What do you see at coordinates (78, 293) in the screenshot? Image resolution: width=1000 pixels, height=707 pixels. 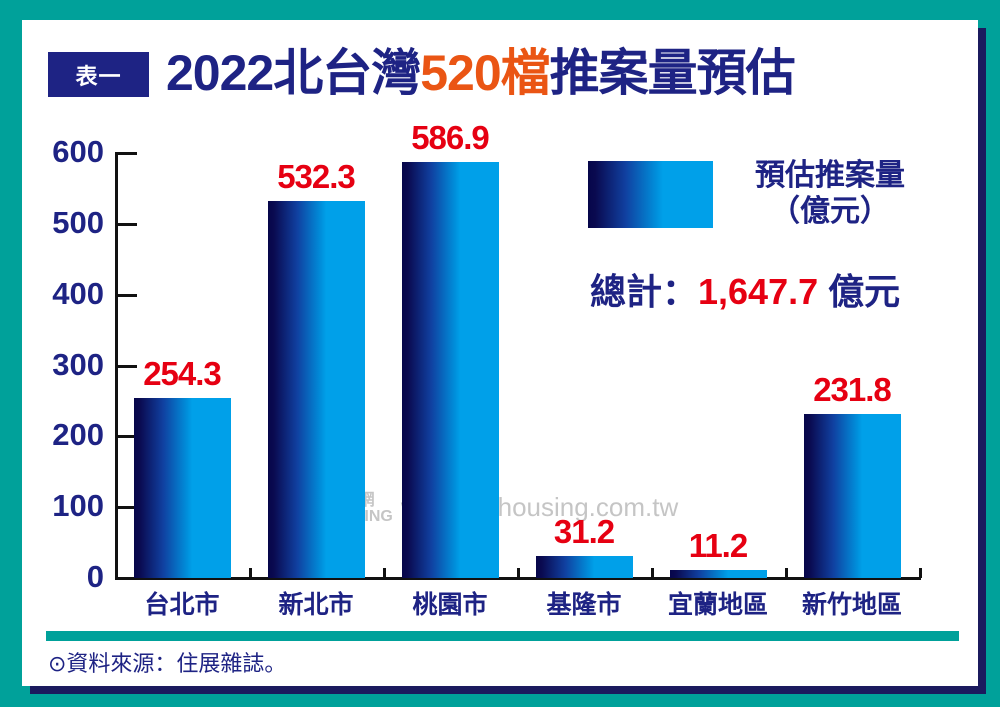 I see `y-tick-label: 400` at bounding box center [78, 293].